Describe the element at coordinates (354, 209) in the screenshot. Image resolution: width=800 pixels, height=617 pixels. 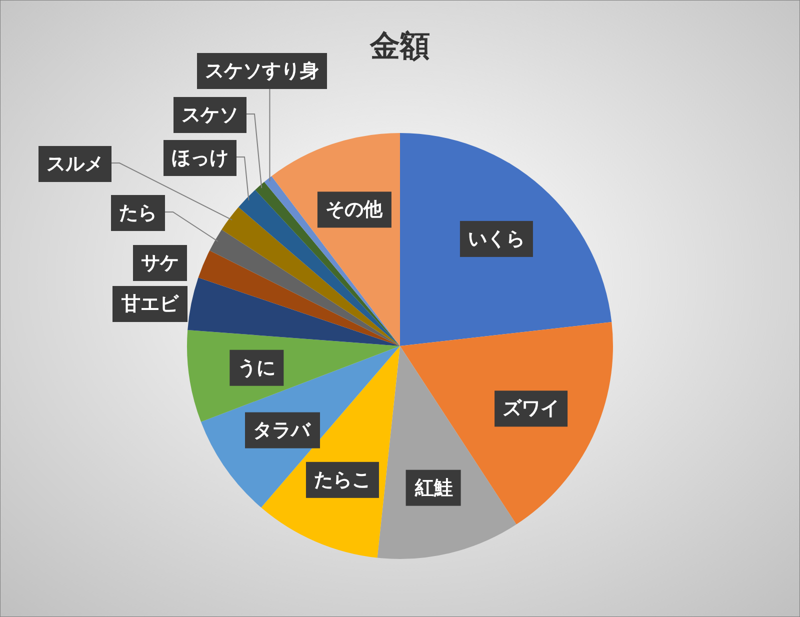
I see `slice-label: その他` at that location.